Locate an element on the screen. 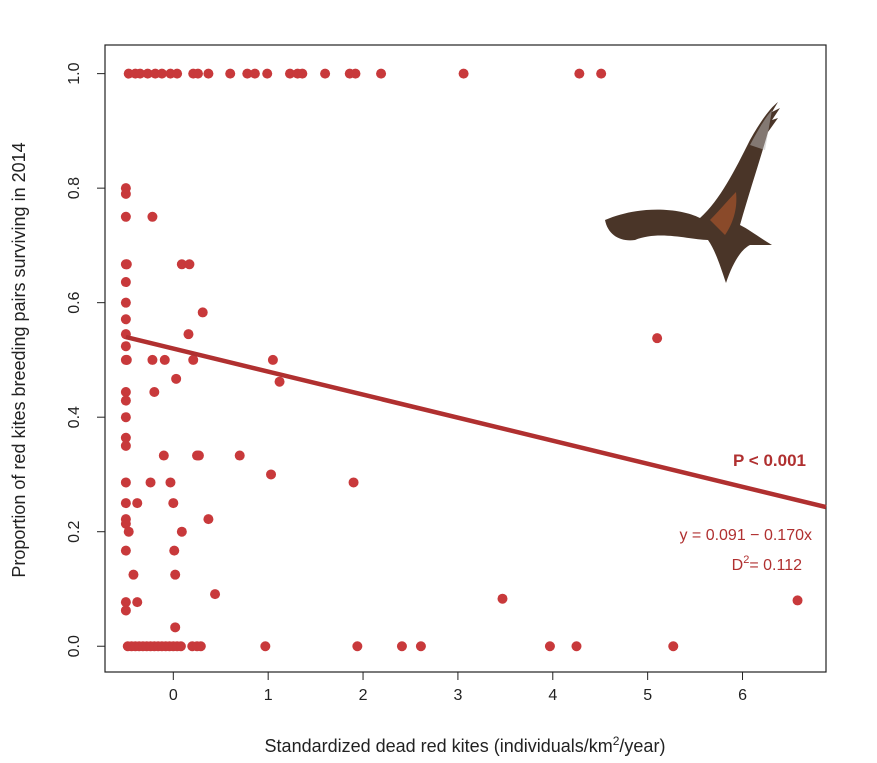 The image size is (877, 763). y-tick-label: 0.0 is located at coordinates (74, 646).